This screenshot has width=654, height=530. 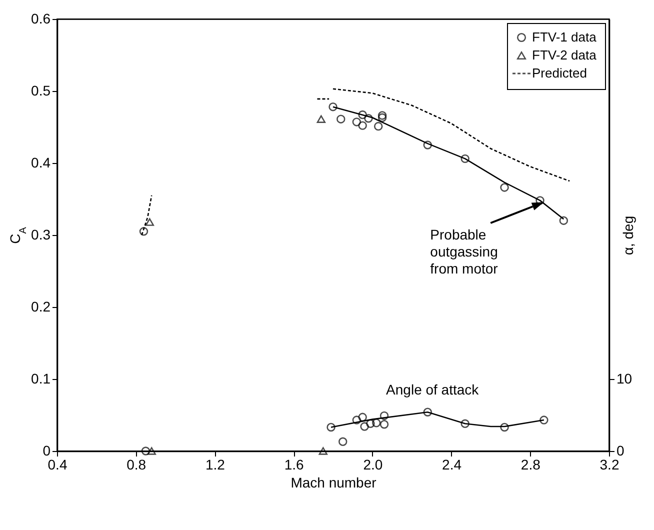 What do you see at coordinates (58, 464) in the screenshot?
I see `x-tick-label: 0.4` at bounding box center [58, 464].